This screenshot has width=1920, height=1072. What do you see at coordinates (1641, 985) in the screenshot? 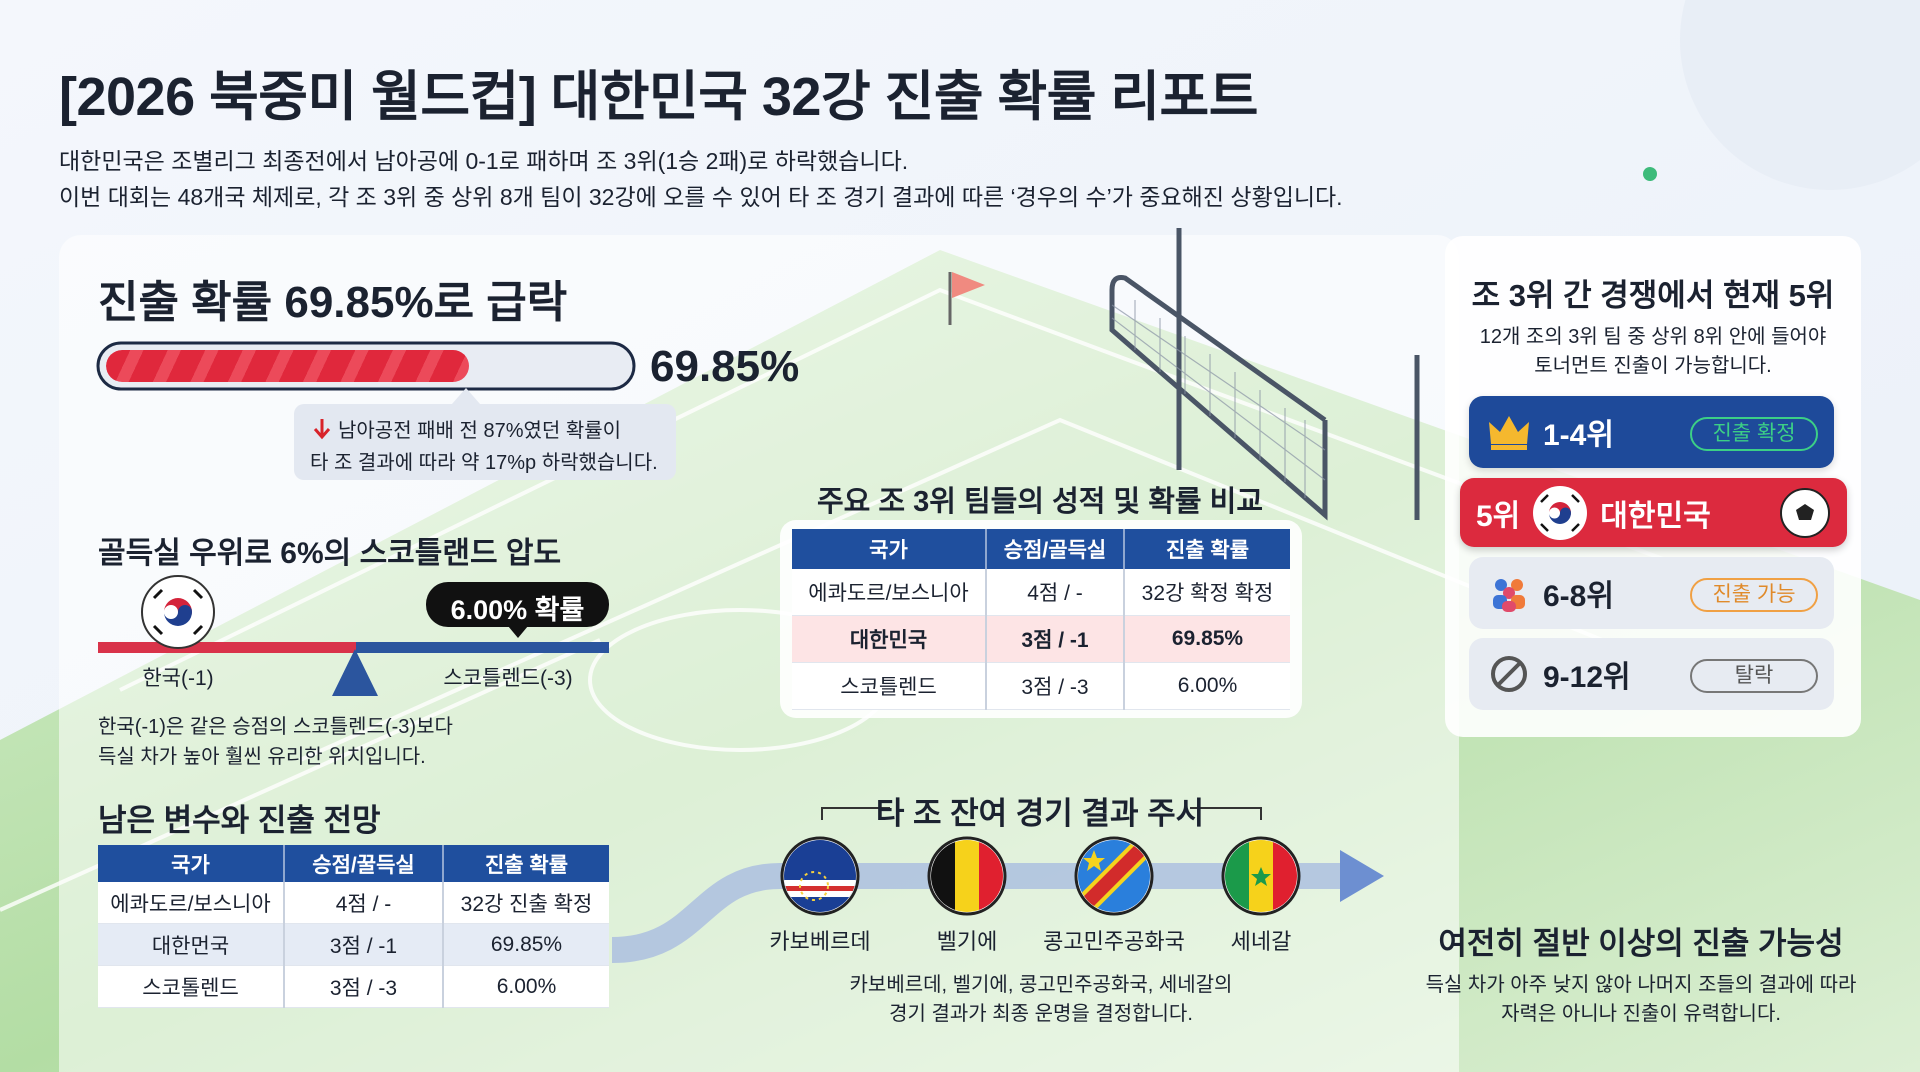
I see `description-line: 득실 차가 아주 낮지 않아 나머지 조들의 결과에 따라` at bounding box center [1641, 985].